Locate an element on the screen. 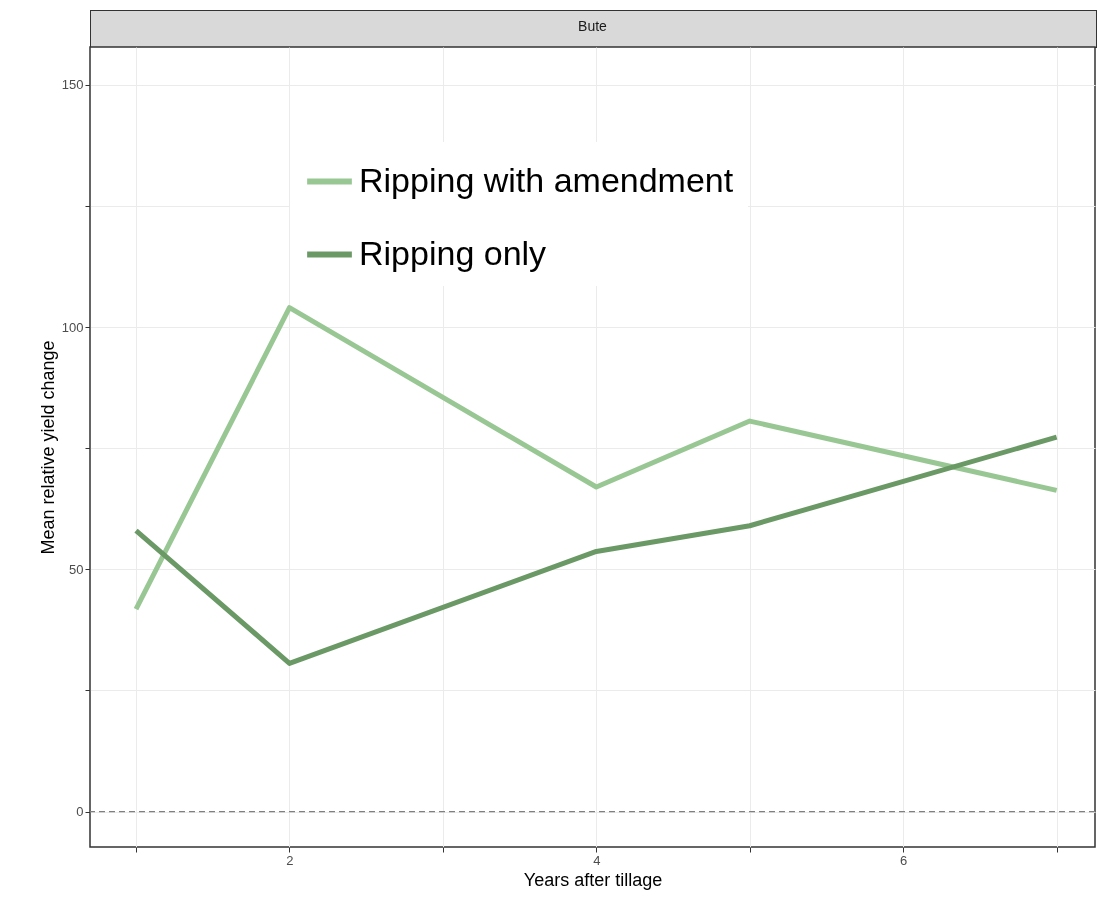  y-tick-label: 50 is located at coordinates (76, 569).